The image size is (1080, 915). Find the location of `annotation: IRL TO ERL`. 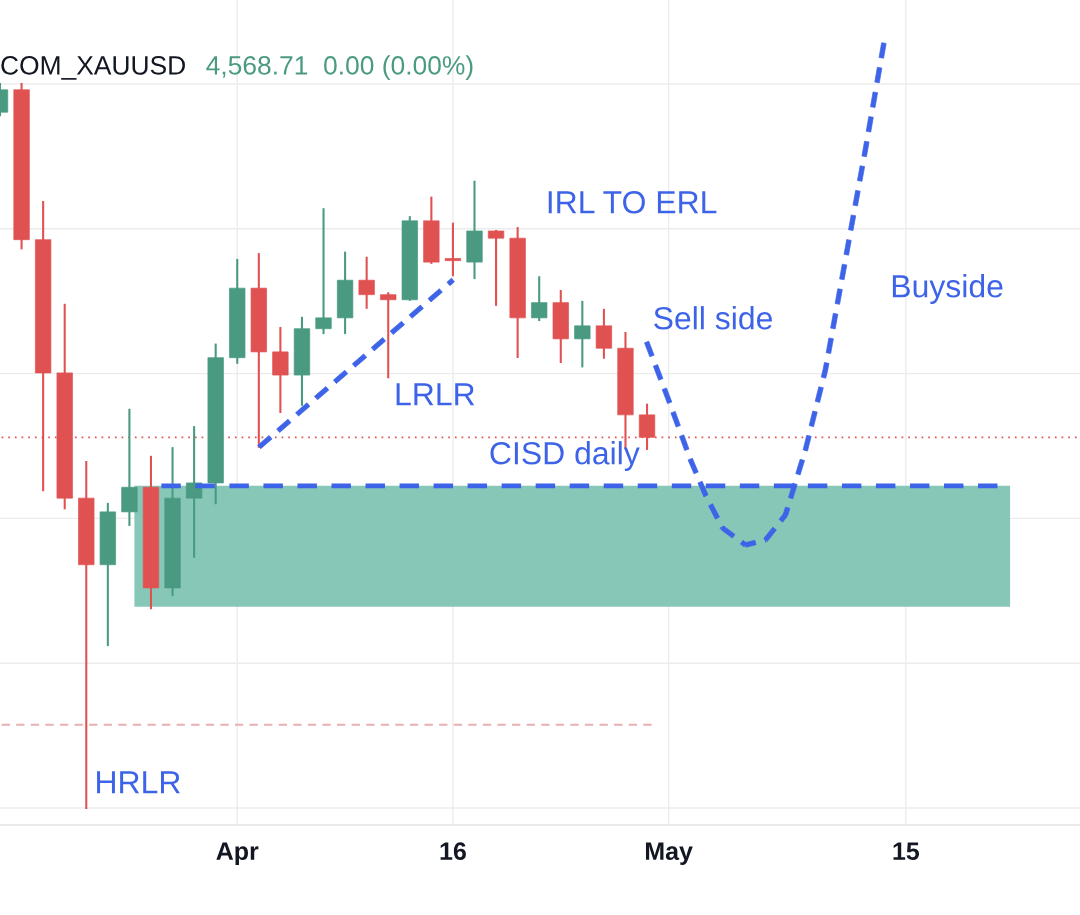

annotation: IRL TO ERL is located at coordinates (632, 202).